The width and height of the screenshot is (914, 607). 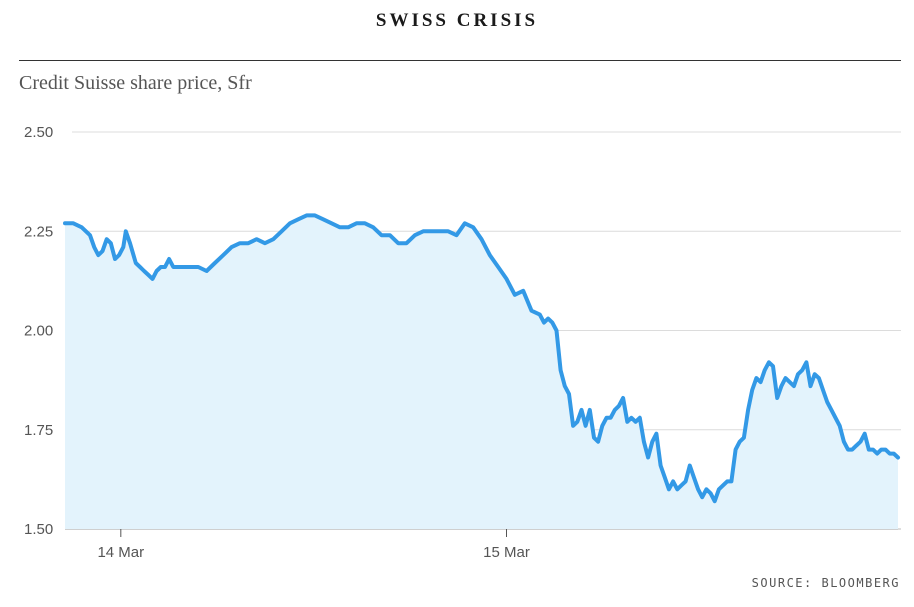 What do you see at coordinates (135, 83) in the screenshot?
I see `chart-subtitle: Credit Suisse share price, Sfr` at bounding box center [135, 83].